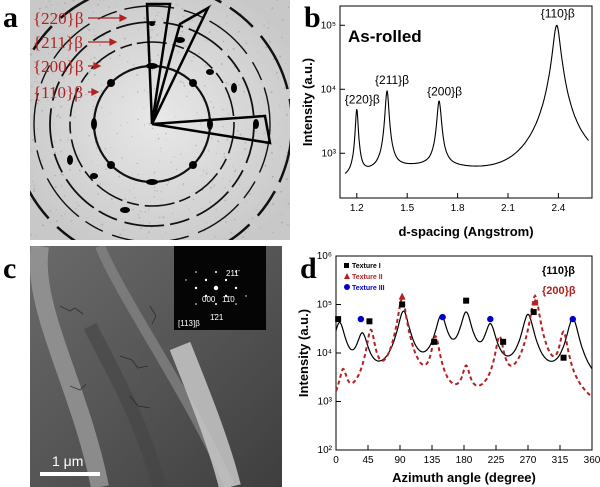 The height and width of the screenshot is (487, 600). I want to click on saed-spot-121: 1̄21, so click(217, 317).